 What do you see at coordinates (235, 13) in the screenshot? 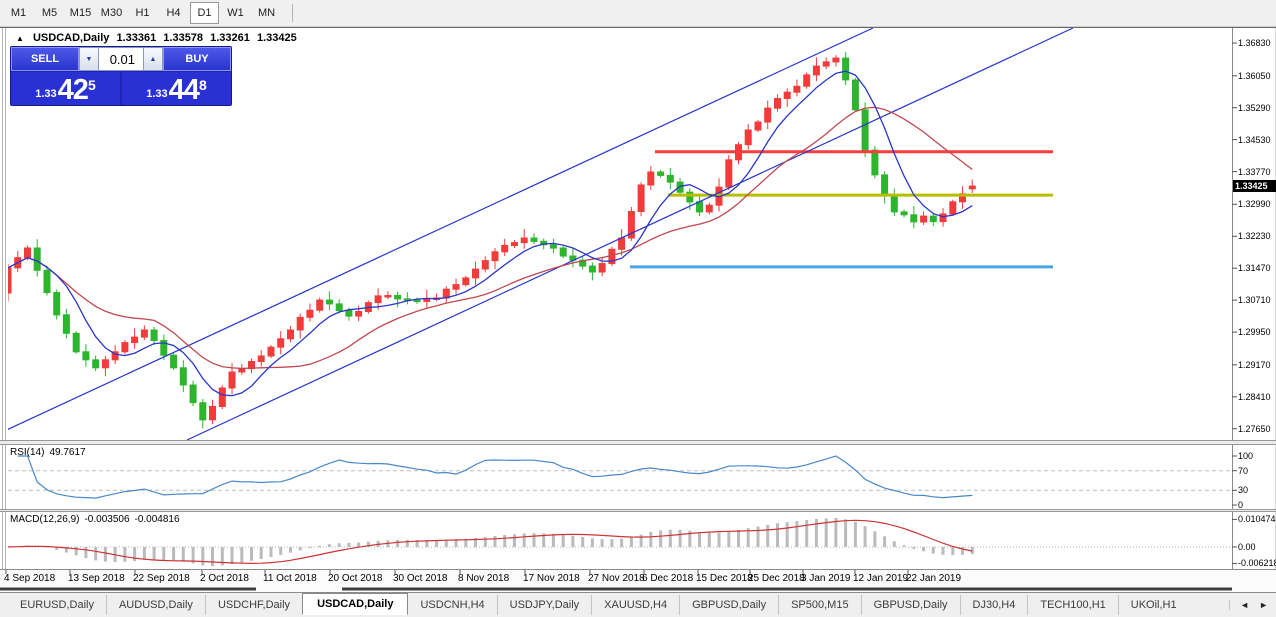
I see `timeframe-button-w1: W1` at bounding box center [235, 13].